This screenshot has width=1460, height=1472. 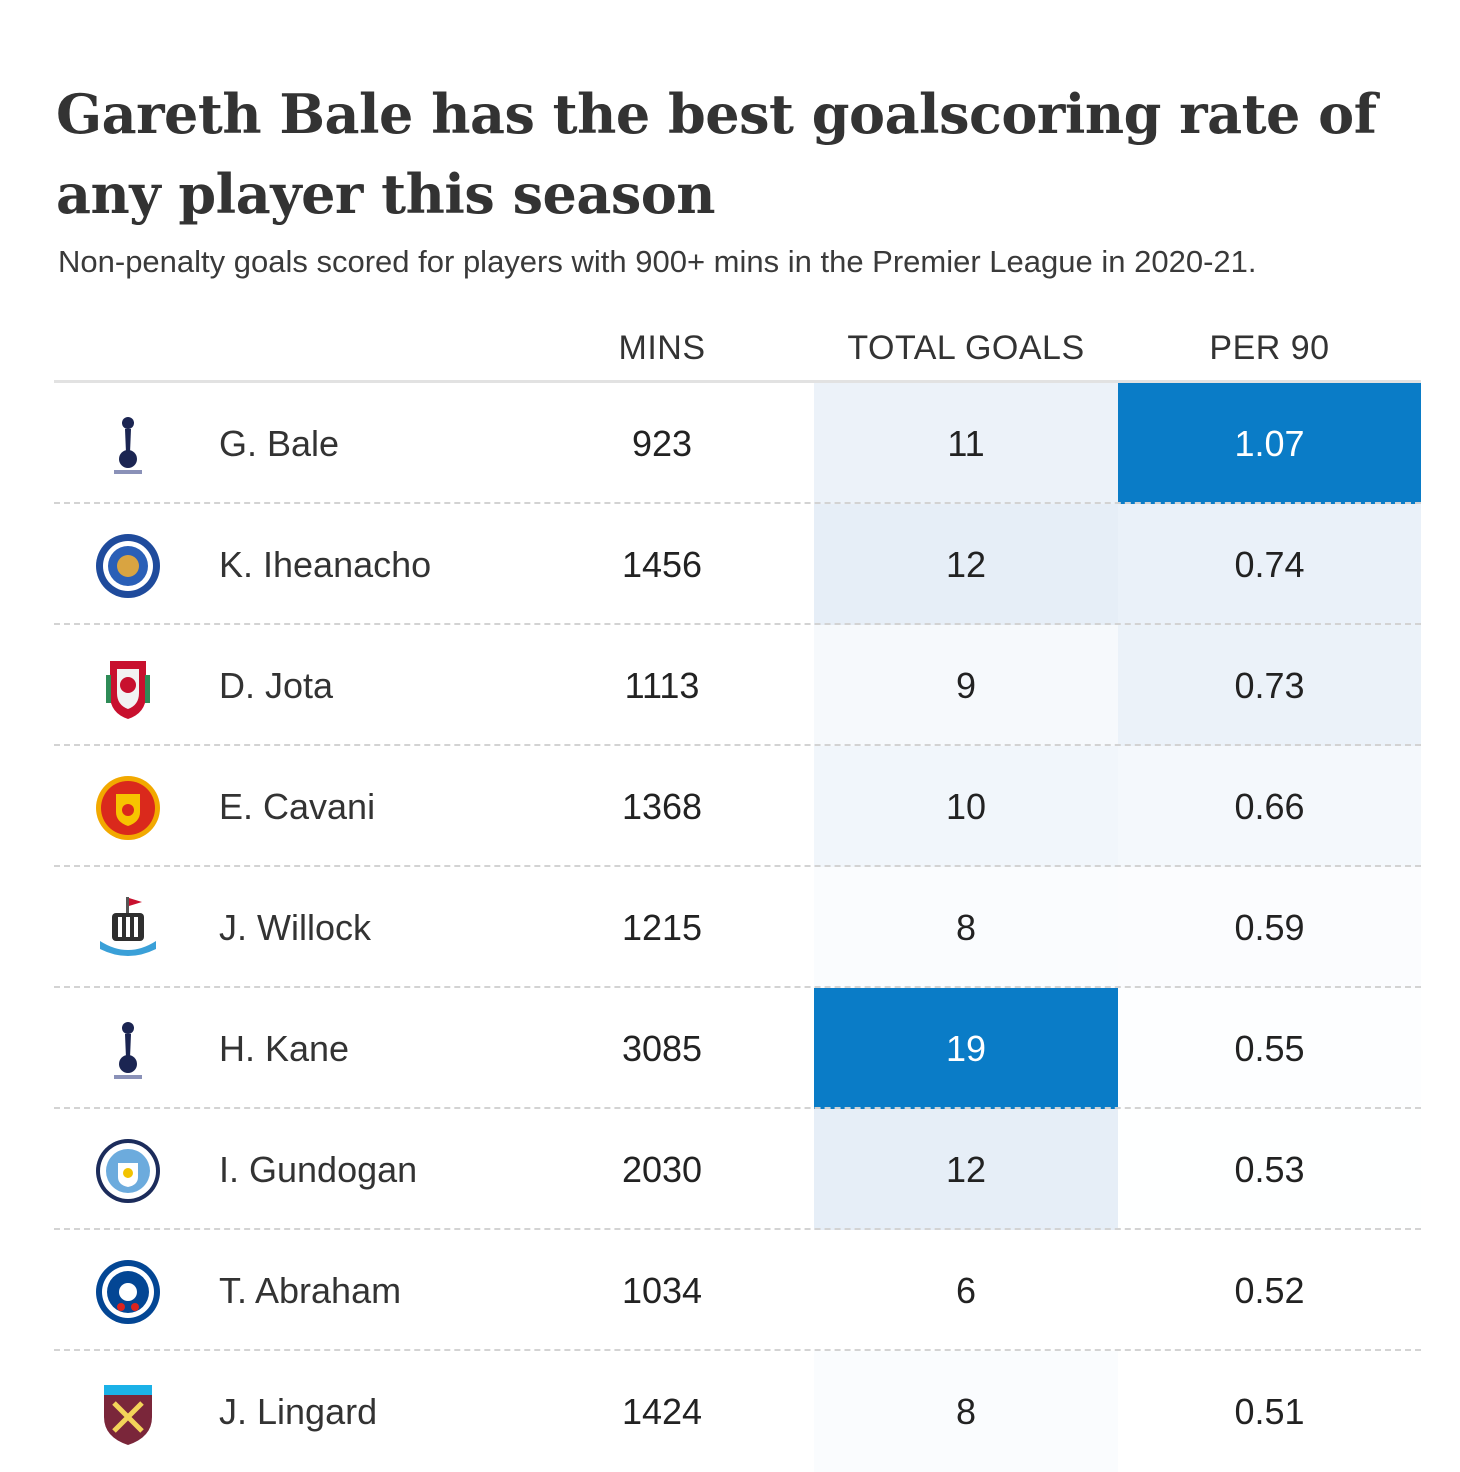 What do you see at coordinates (318, 1169) in the screenshot?
I see `player-name: I. Gundogan` at bounding box center [318, 1169].